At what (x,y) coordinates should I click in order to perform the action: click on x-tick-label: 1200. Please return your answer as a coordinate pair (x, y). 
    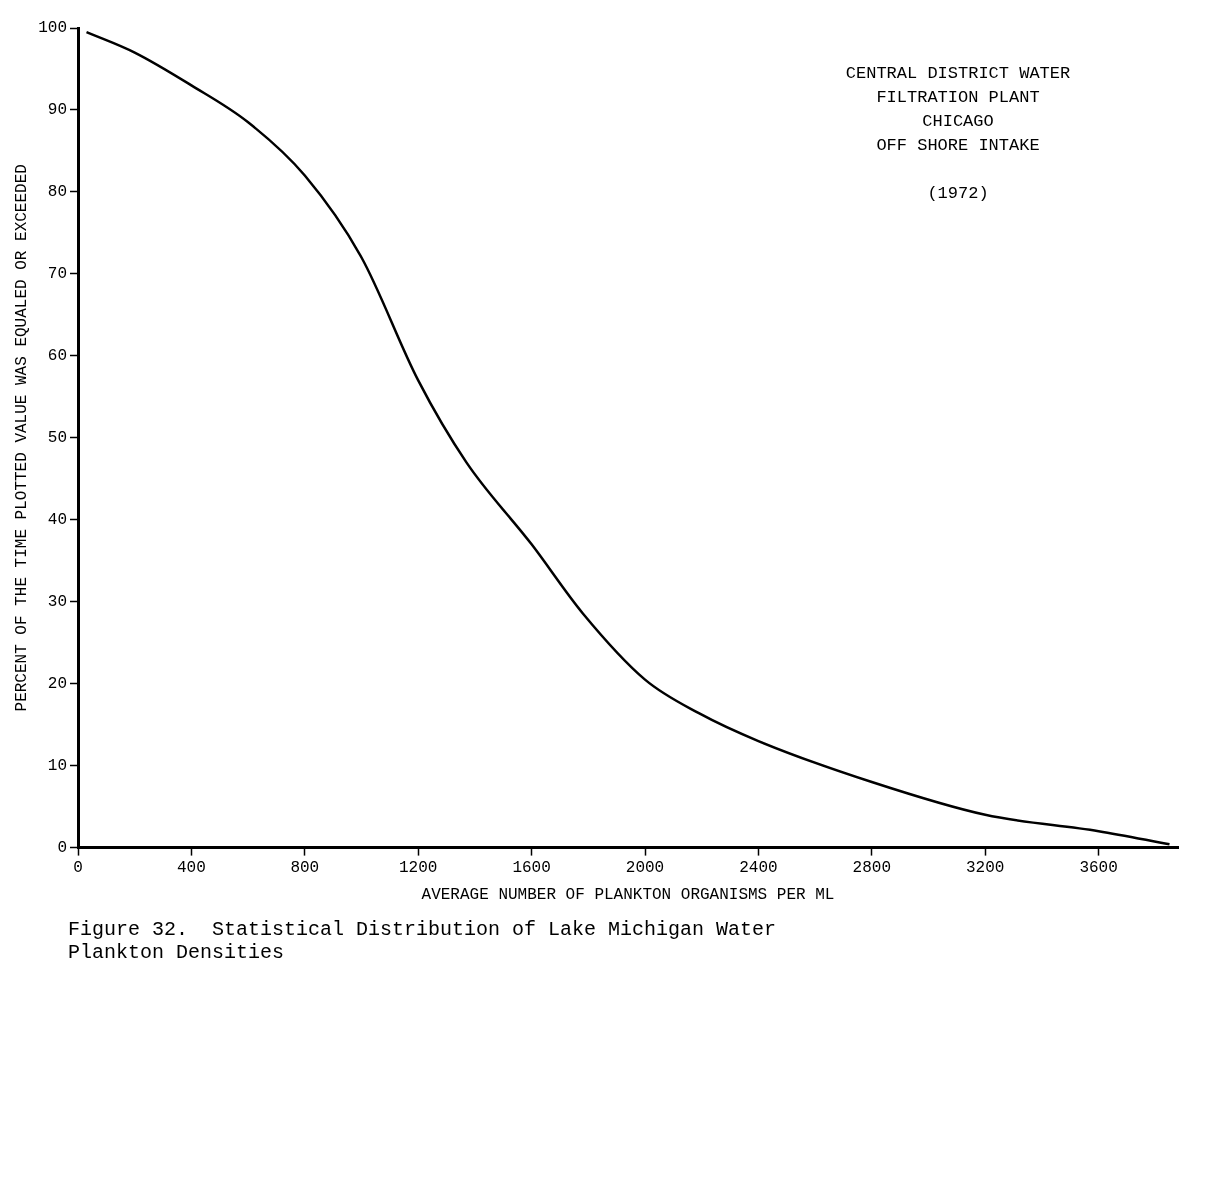
    Looking at the image, I should click on (418, 868).